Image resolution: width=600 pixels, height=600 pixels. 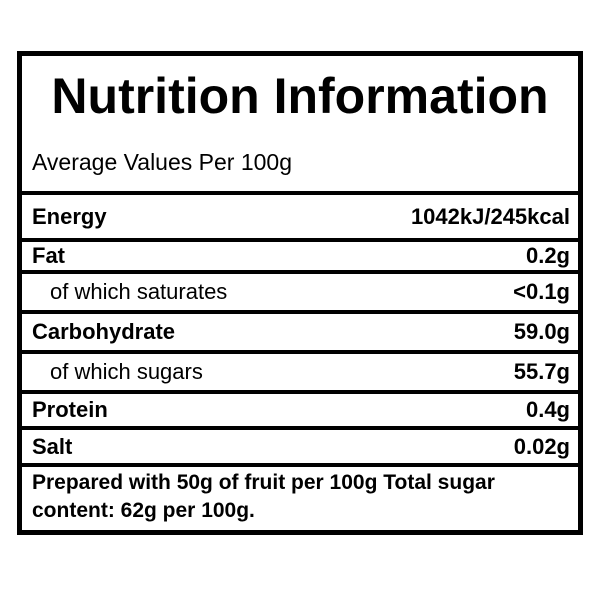 What do you see at coordinates (104, 331) in the screenshot?
I see `nutrient-label: Carbohydrate` at bounding box center [104, 331].